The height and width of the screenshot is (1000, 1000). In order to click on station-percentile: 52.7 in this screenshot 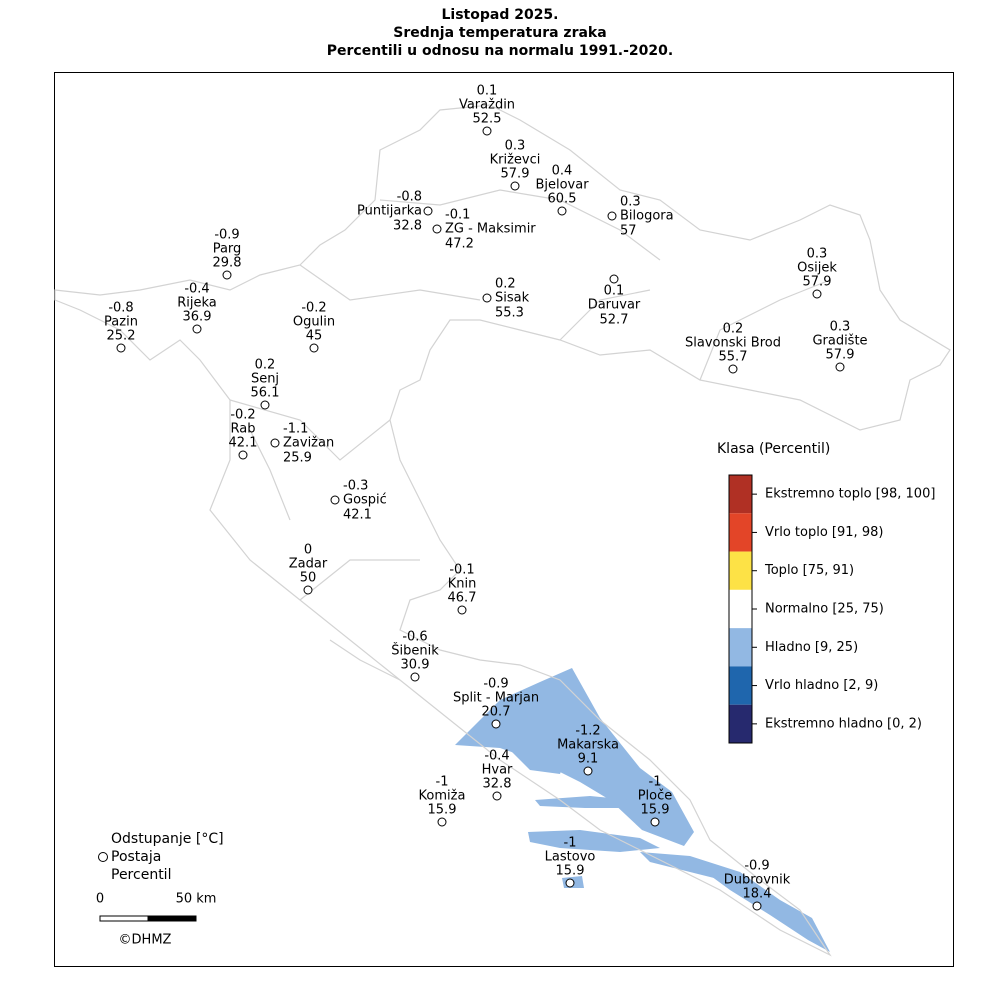, I will do `click(614, 320)`.